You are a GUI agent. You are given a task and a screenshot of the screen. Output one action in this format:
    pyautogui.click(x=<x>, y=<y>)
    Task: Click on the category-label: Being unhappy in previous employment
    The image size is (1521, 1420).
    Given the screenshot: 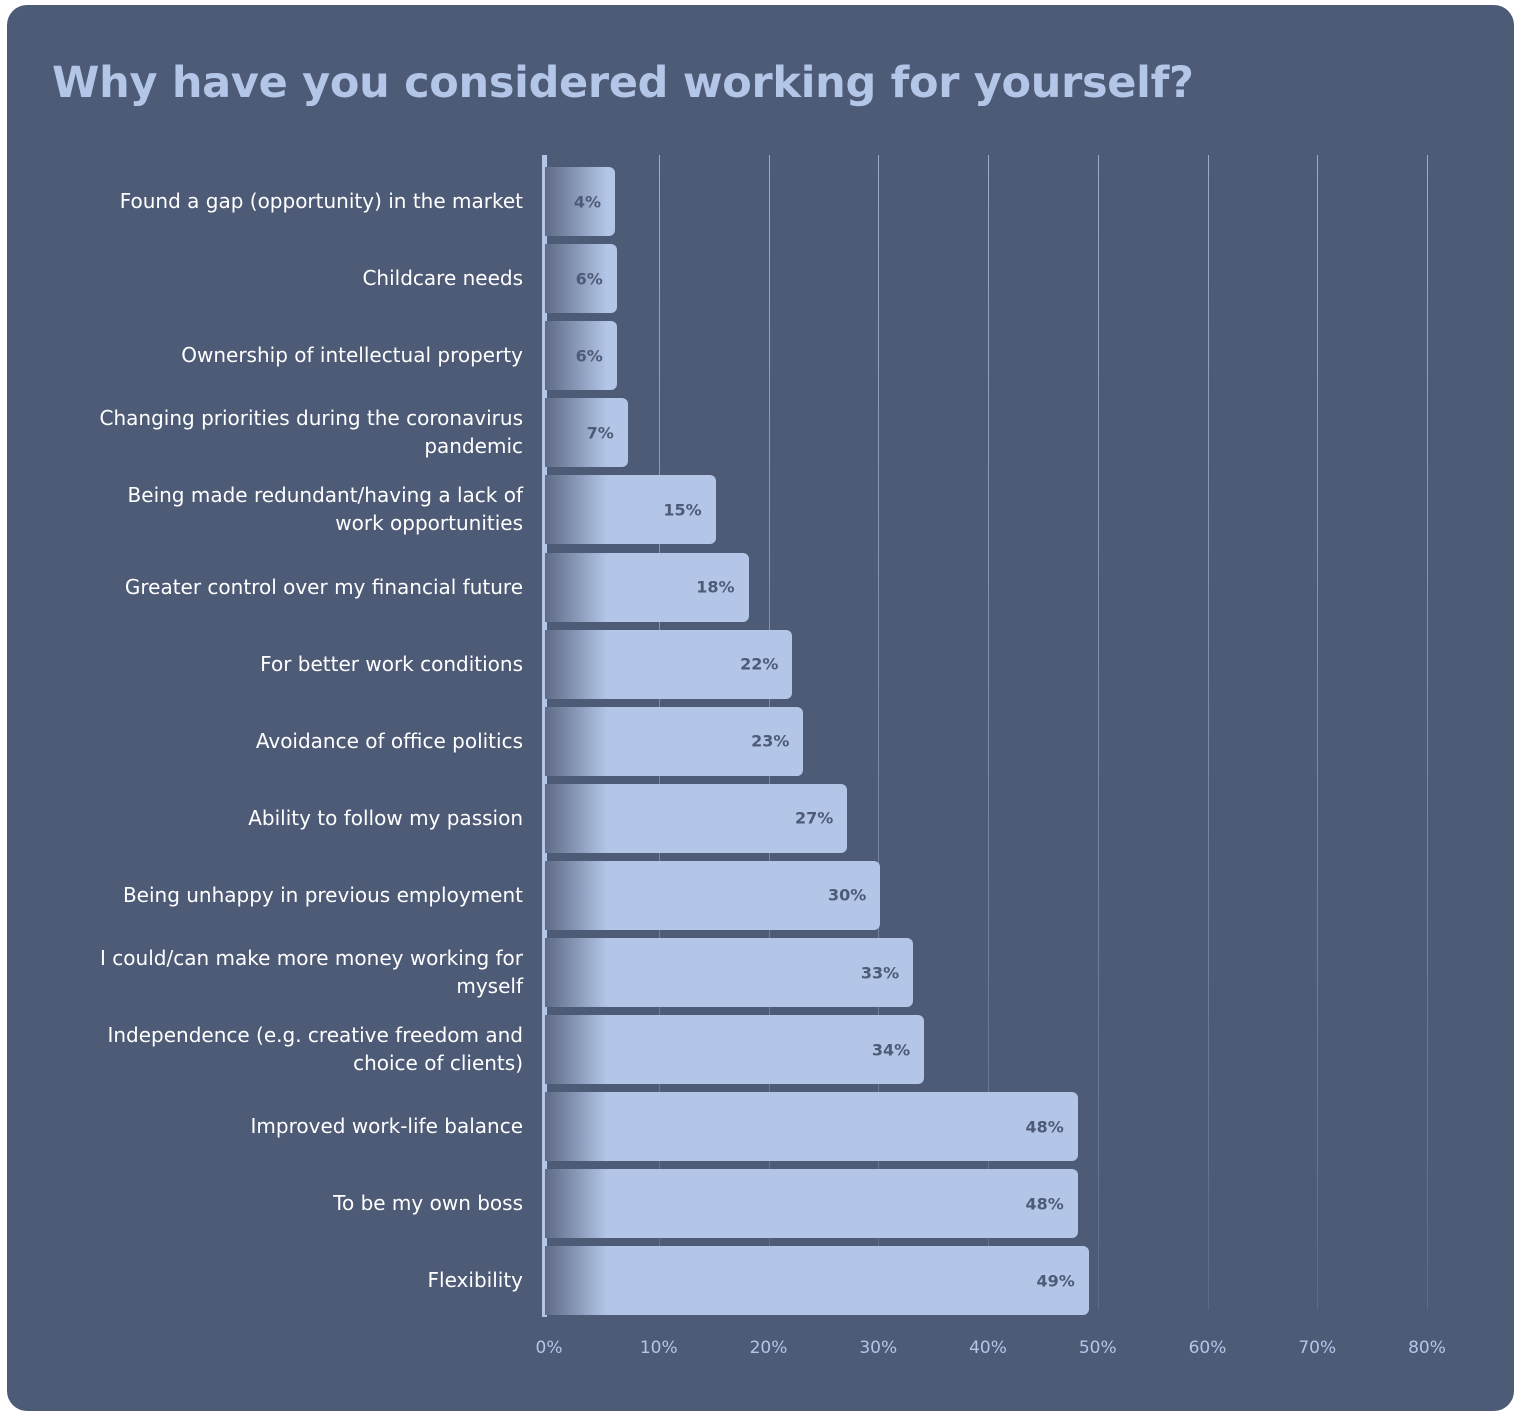 What is the action you would take?
    pyautogui.click(x=322, y=894)
    